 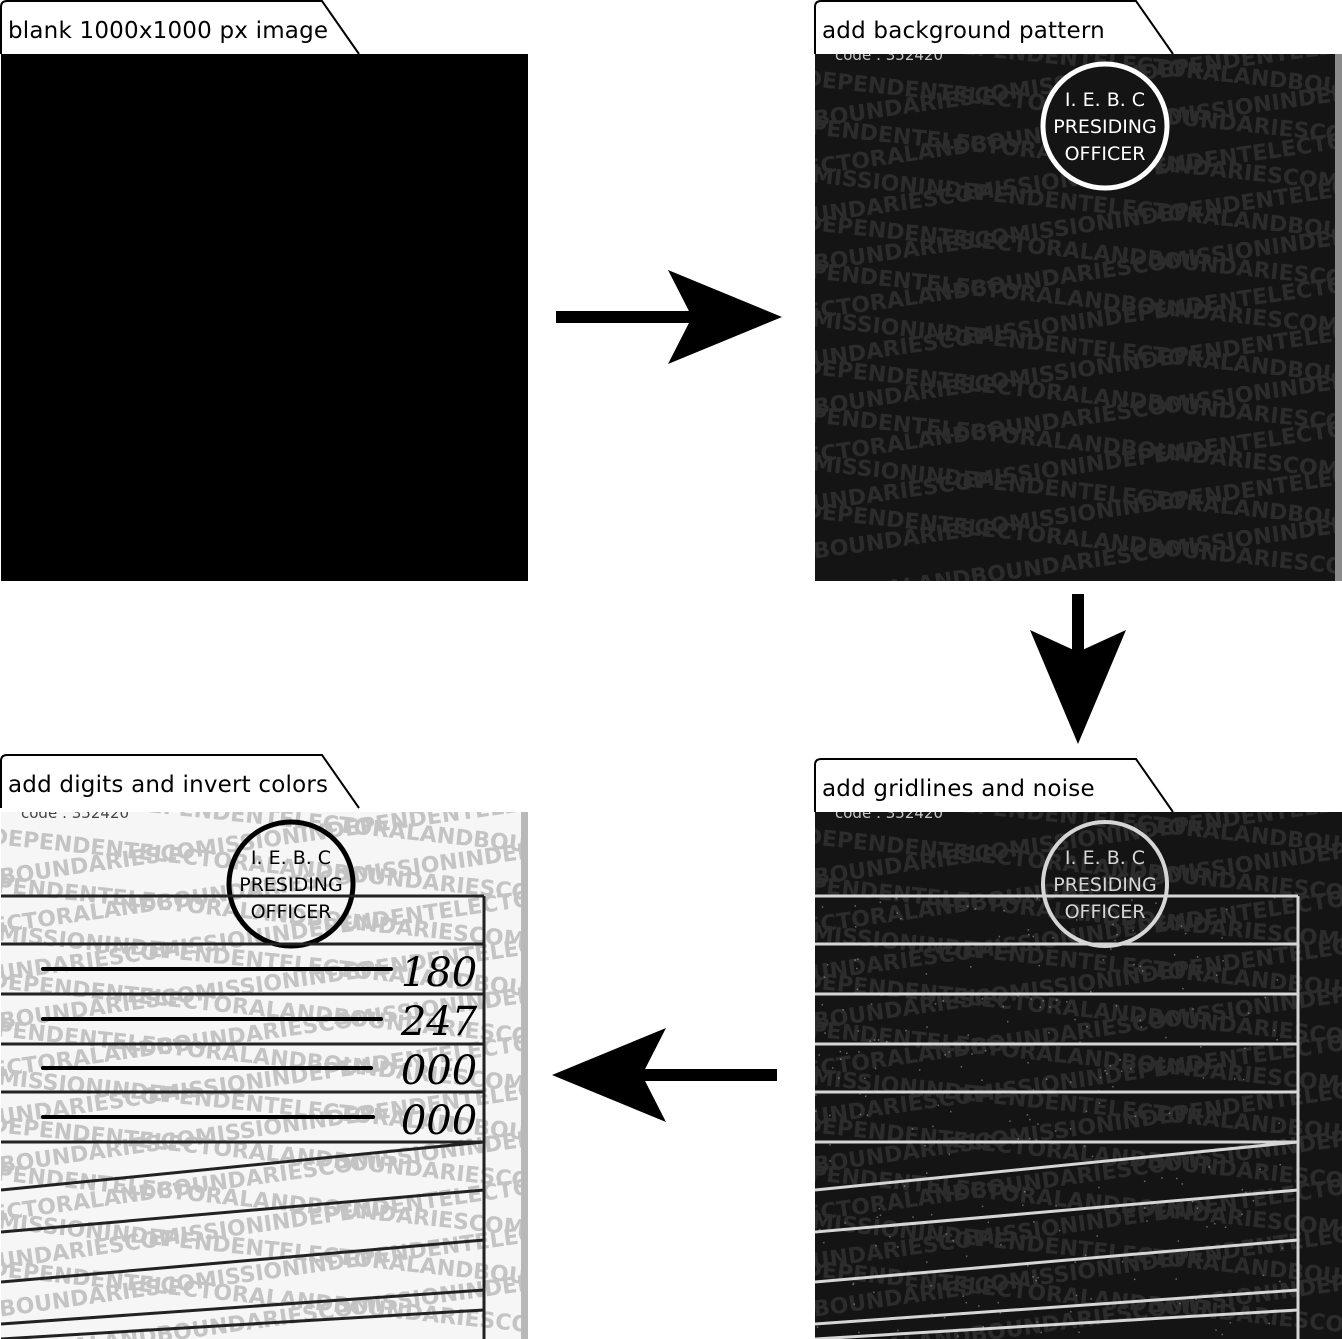 I want to click on step-4-tab: add digits and invert colors, so click(x=181, y=782).